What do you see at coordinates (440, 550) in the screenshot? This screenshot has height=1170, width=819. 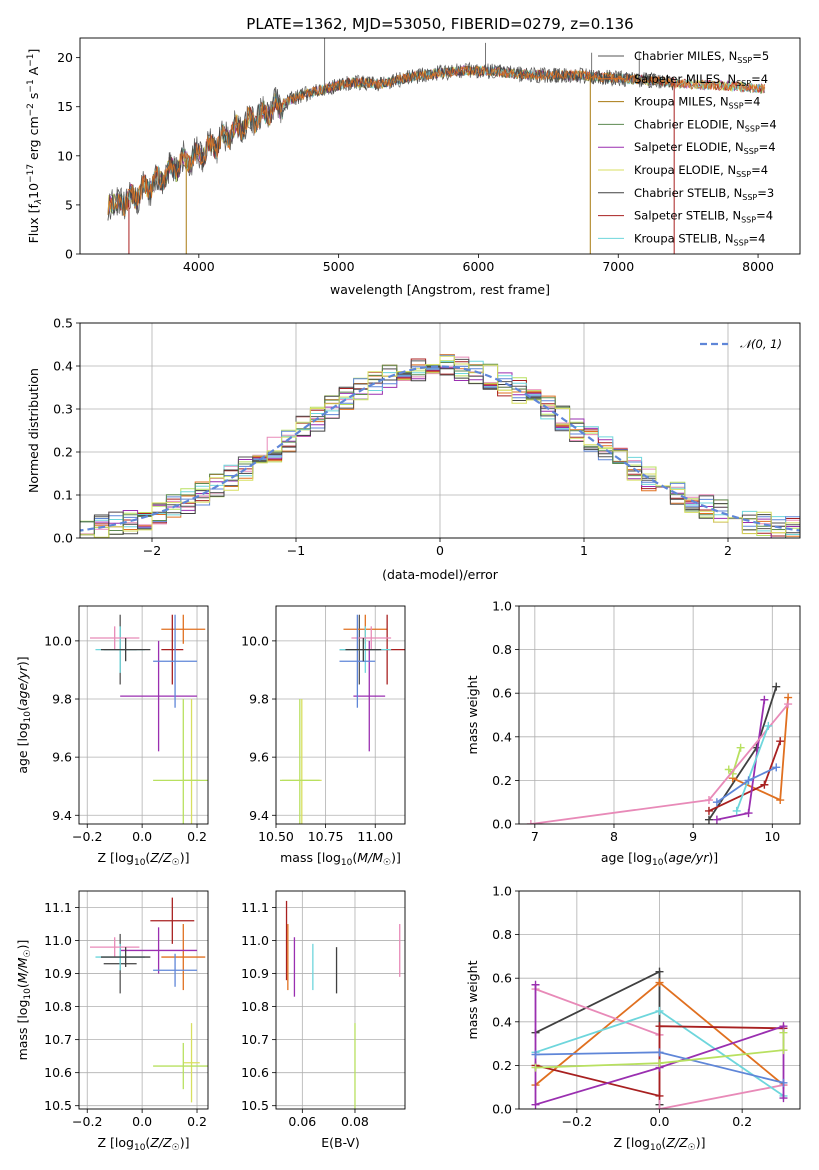 I see `x-tick-label: 0` at bounding box center [440, 550].